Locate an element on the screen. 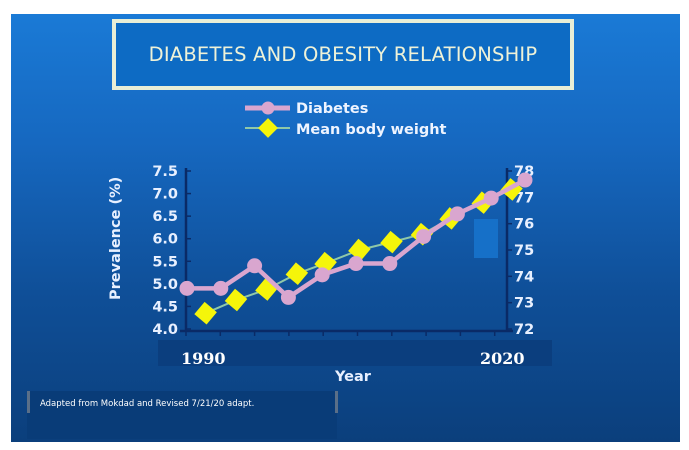 This screenshot has height=450, width=689. diabetes-line is located at coordinates (357, 239).